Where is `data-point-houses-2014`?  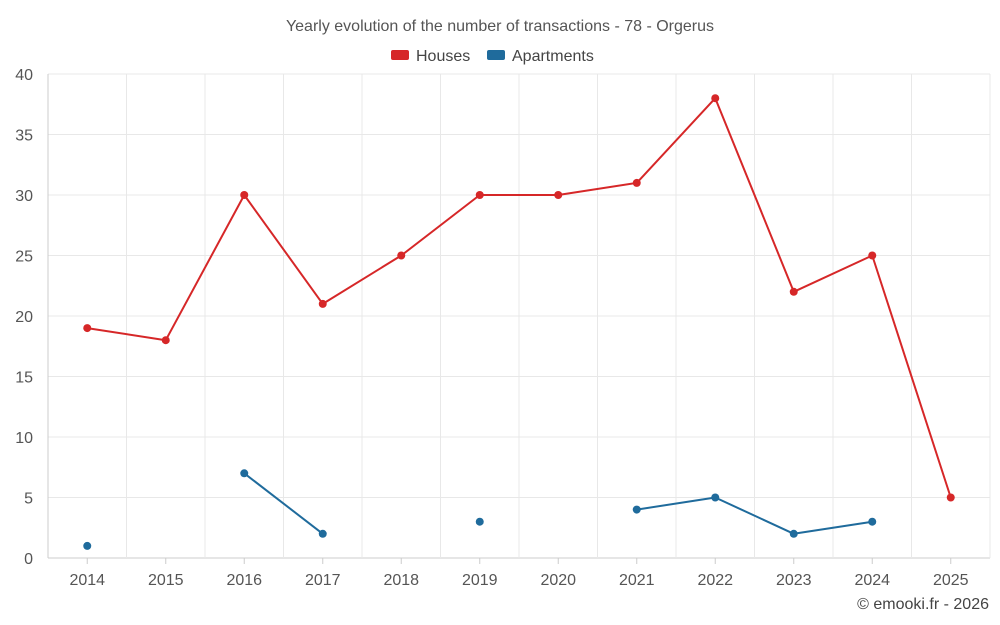
data-point-houses-2014 is located at coordinates (87, 328).